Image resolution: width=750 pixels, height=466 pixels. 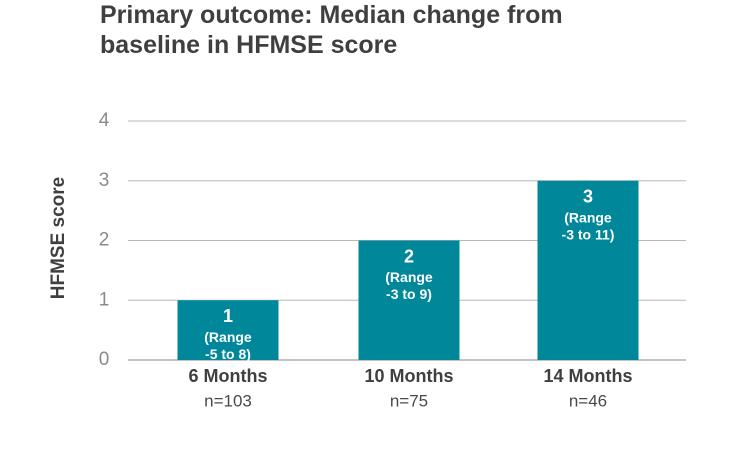 I want to click on bar-value-label: 2, so click(x=409, y=256).